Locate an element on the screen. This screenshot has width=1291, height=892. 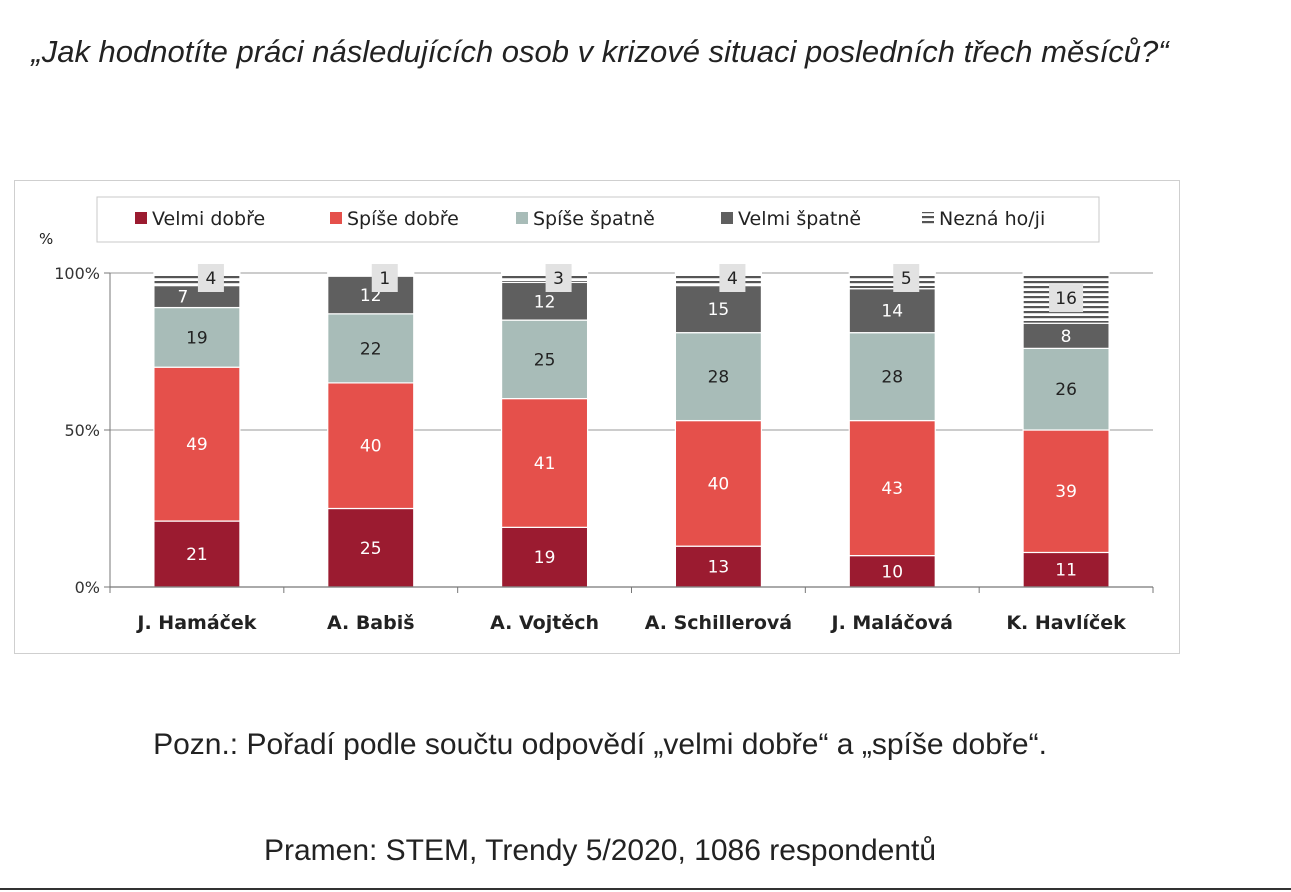
data-label: 41 is located at coordinates (545, 464).